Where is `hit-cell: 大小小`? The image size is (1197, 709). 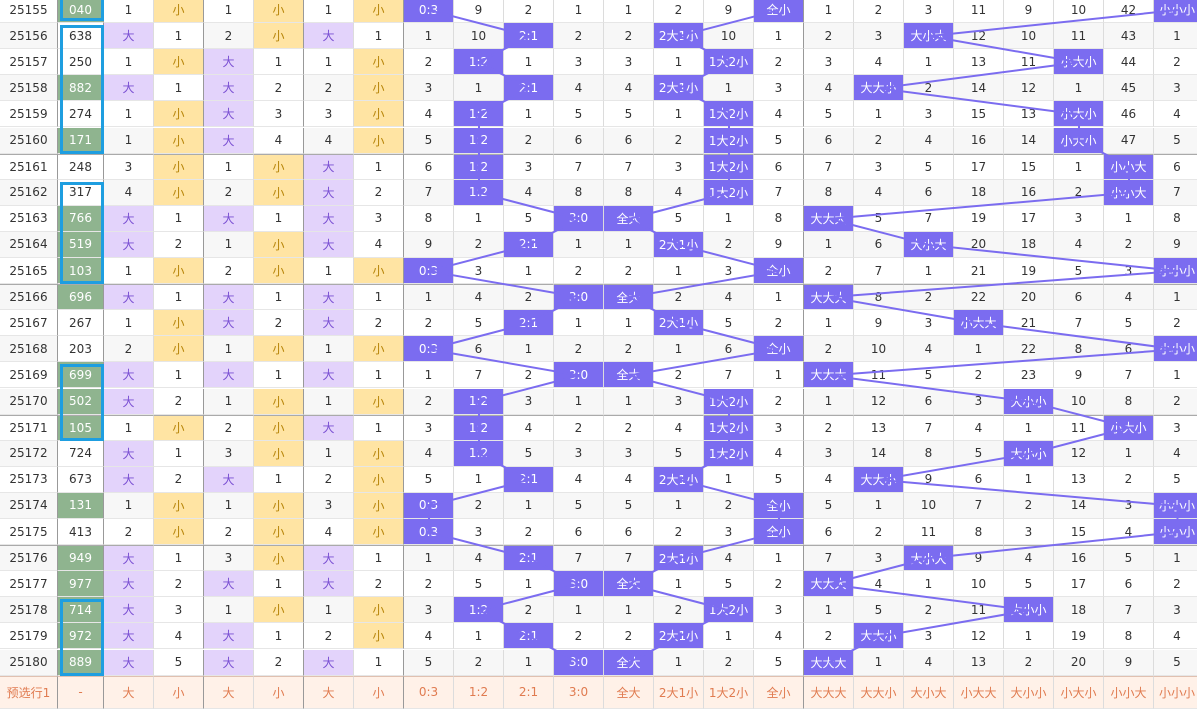 hit-cell: 大小小 is located at coordinates (1029, 610).